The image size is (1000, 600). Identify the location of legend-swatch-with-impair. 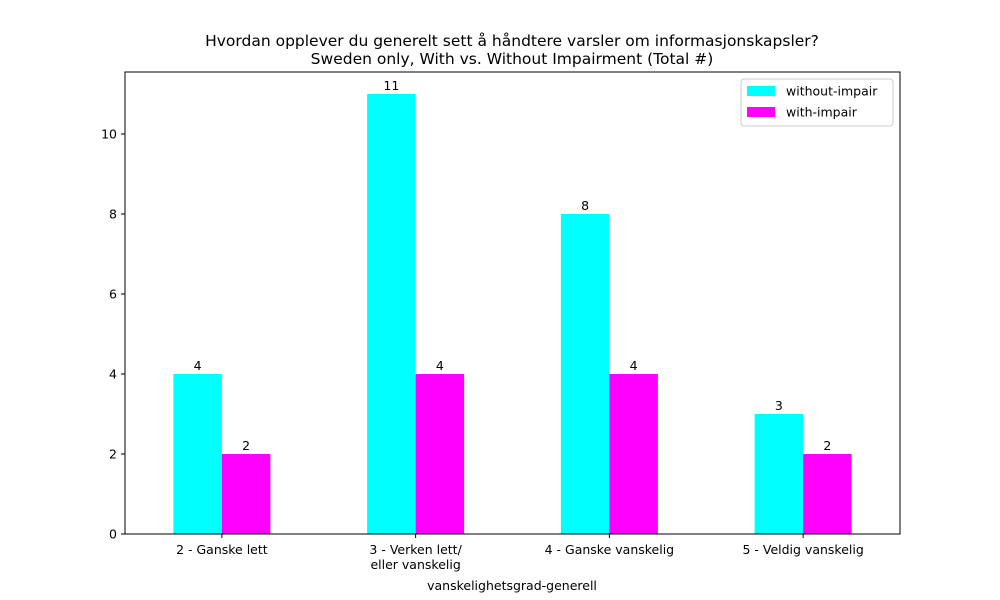
(761, 112).